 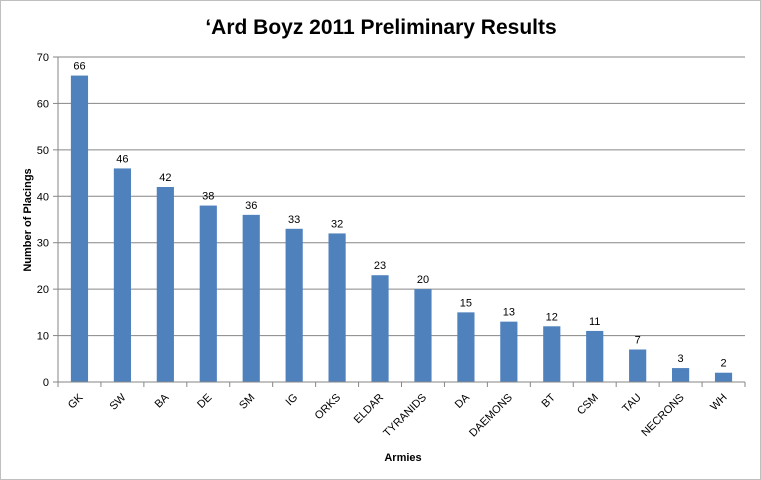 What do you see at coordinates (208, 197) in the screenshot?
I see `data-label: 38` at bounding box center [208, 197].